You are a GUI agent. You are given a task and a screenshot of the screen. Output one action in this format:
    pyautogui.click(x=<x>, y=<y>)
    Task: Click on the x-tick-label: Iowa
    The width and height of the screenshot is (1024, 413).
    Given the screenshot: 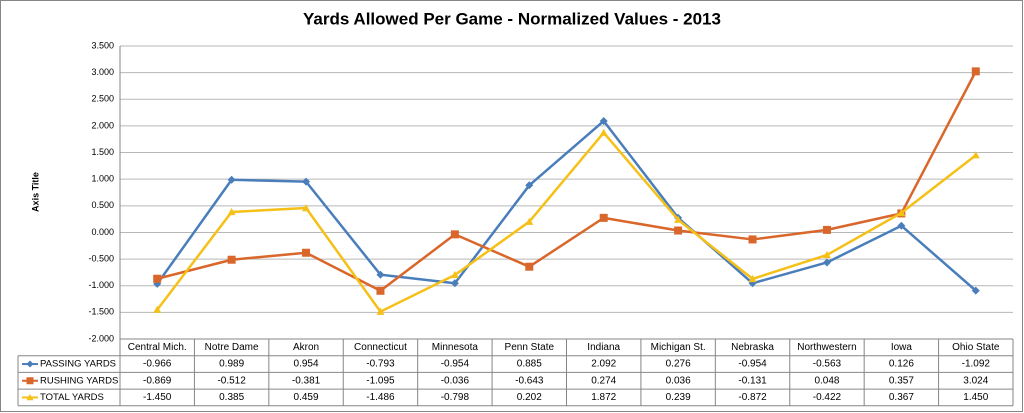 What is the action you would take?
    pyautogui.click(x=902, y=347)
    